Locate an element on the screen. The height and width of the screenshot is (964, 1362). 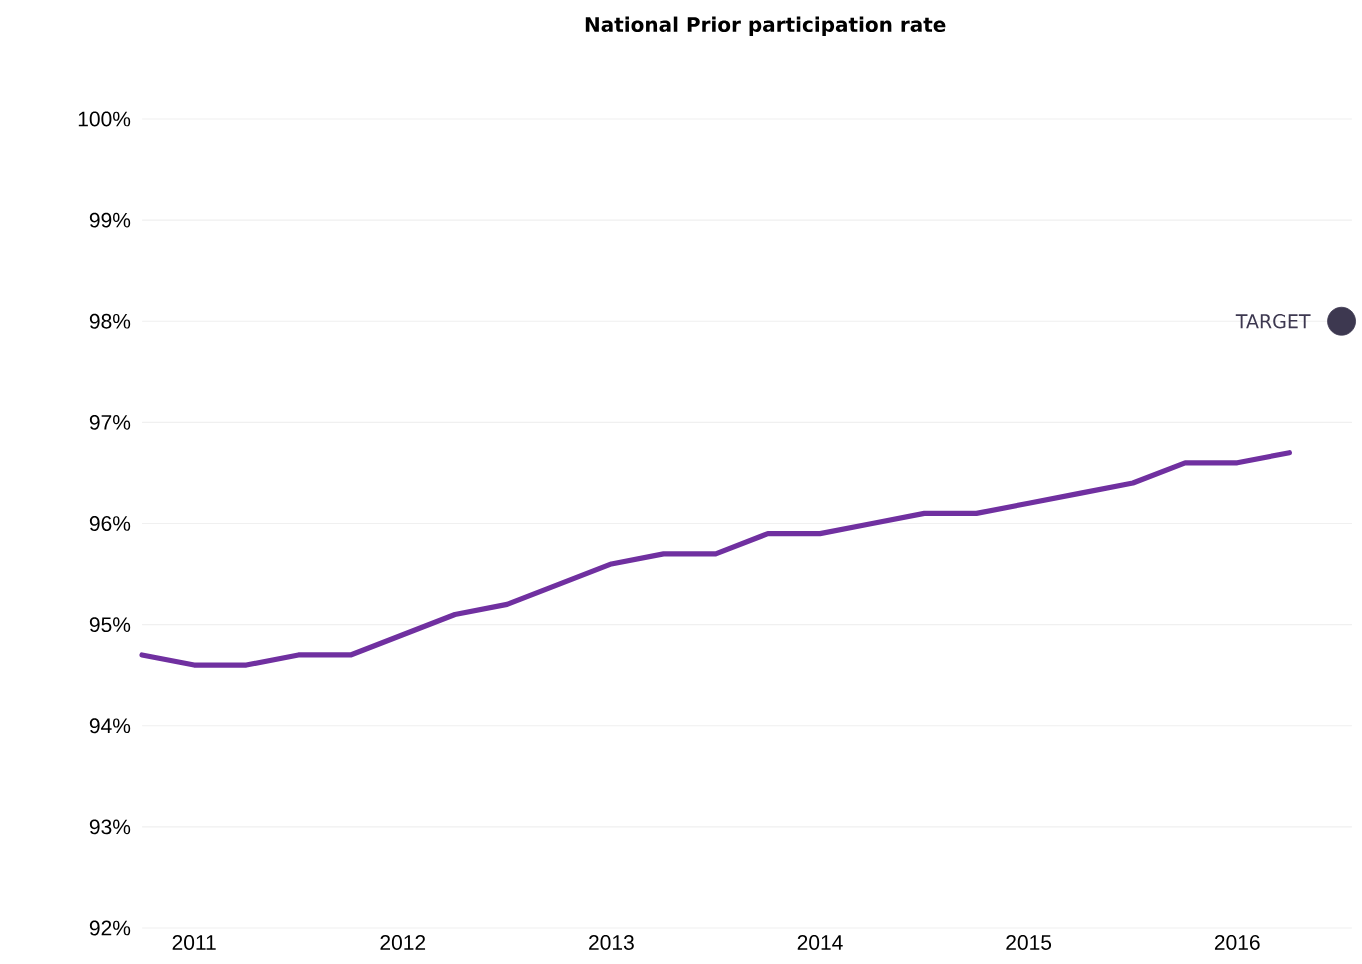
x-tick-label: 2016 is located at coordinates (1237, 942).